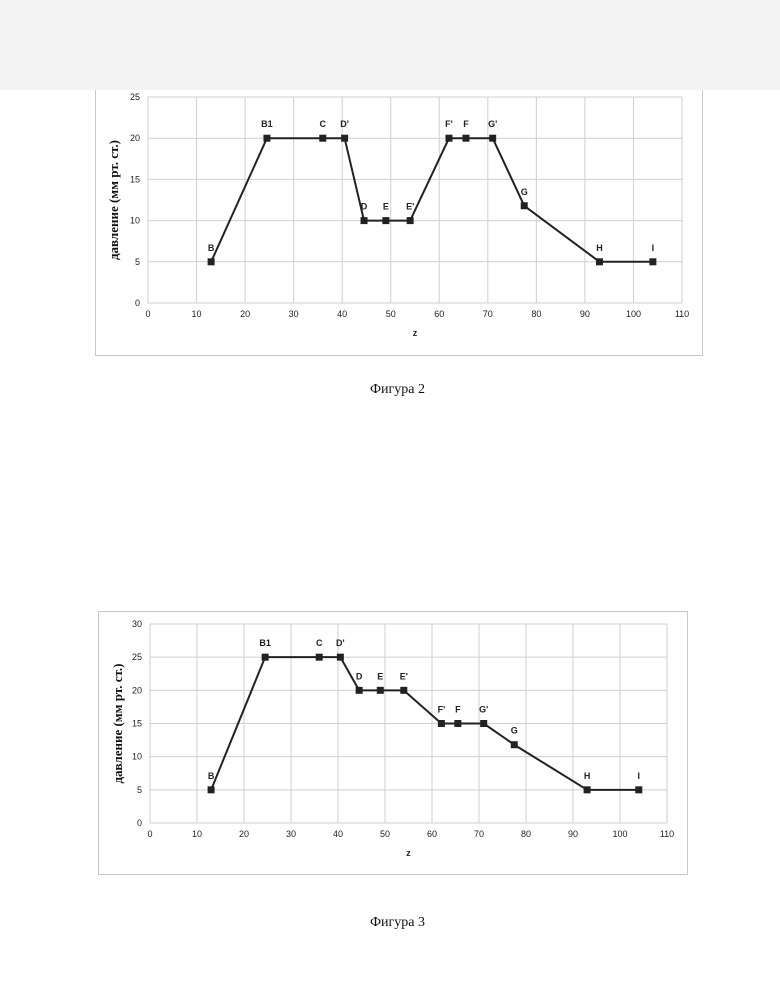  What do you see at coordinates (483, 710) in the screenshot?
I see `data-point-label: G'` at bounding box center [483, 710].